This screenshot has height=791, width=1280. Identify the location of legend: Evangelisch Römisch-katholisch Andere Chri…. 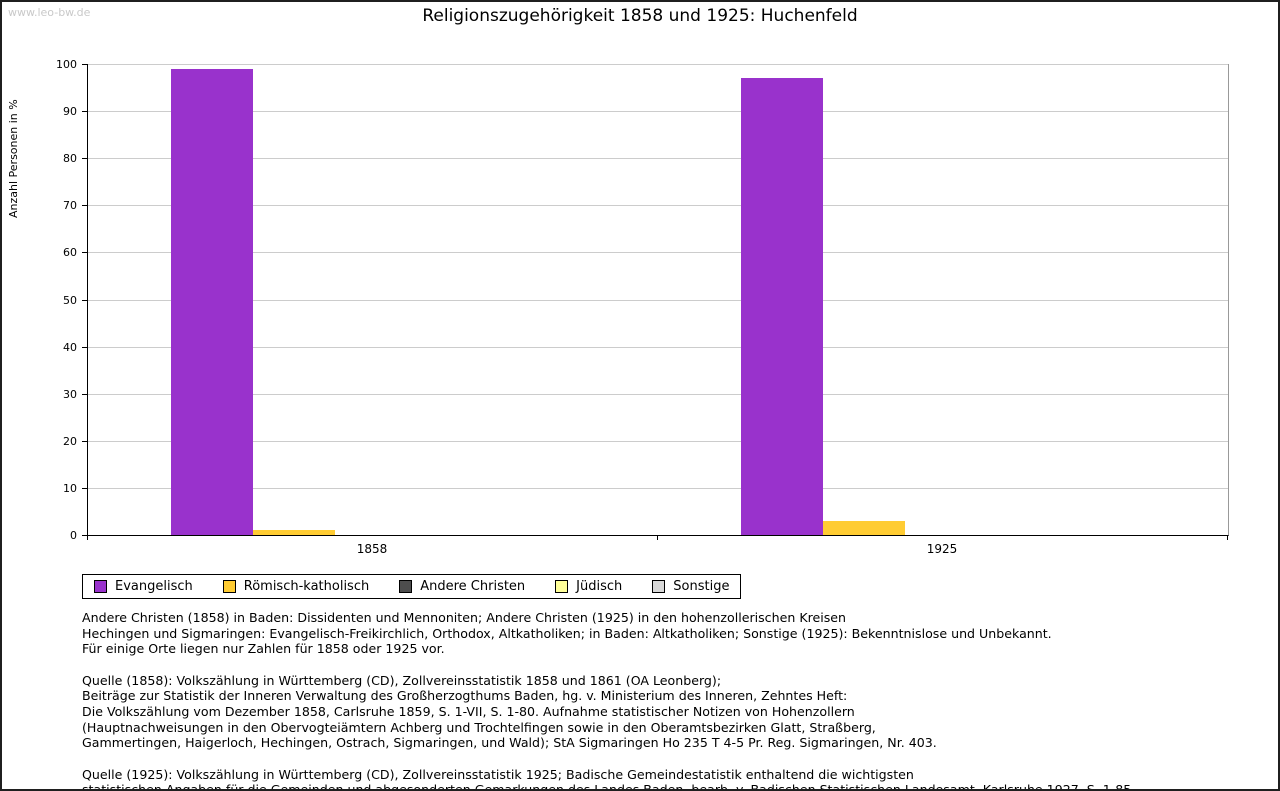
(412, 586).